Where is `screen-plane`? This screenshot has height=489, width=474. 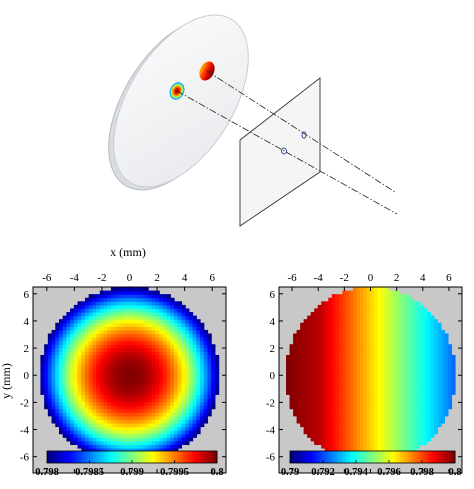 screen-plane is located at coordinates (280, 152).